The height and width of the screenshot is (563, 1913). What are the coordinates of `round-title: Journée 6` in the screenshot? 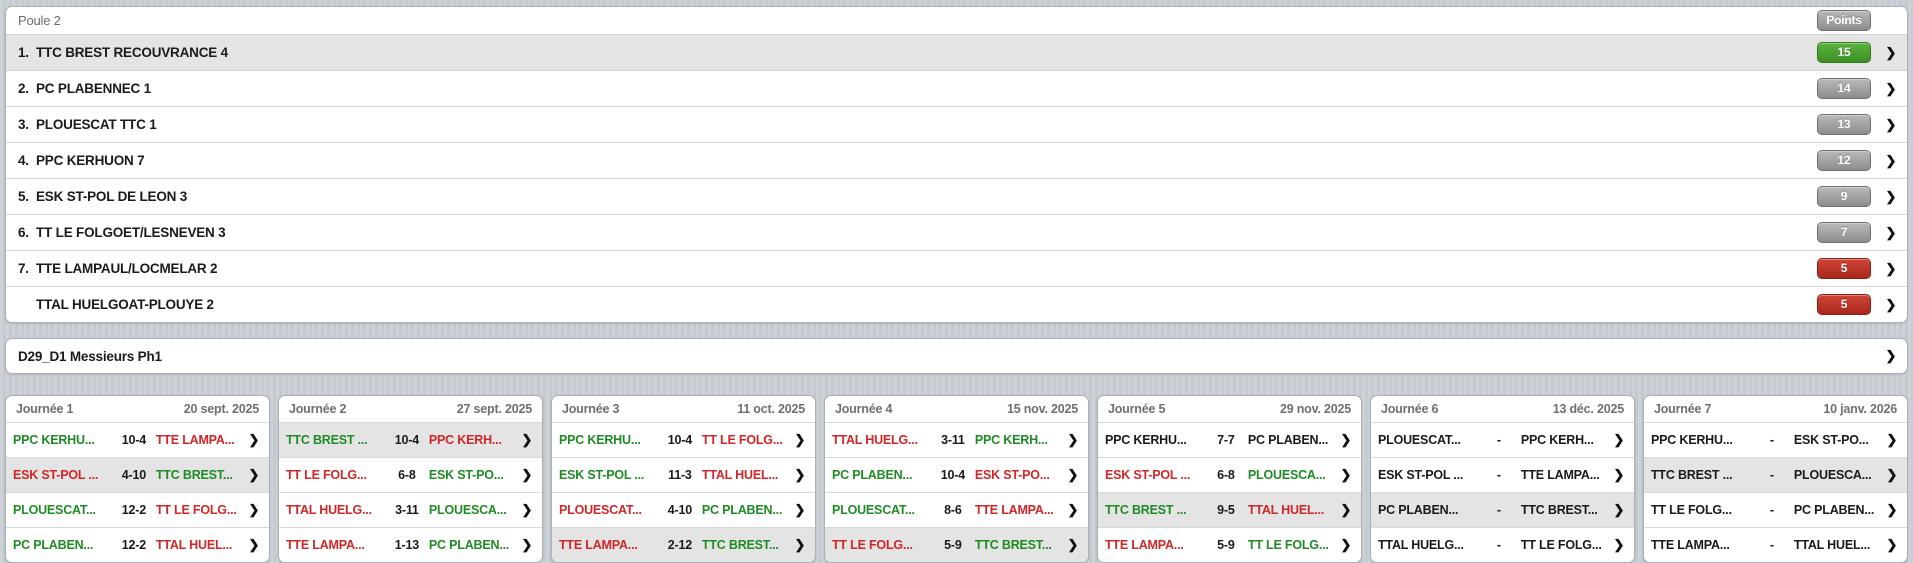 It's located at (1410, 409).